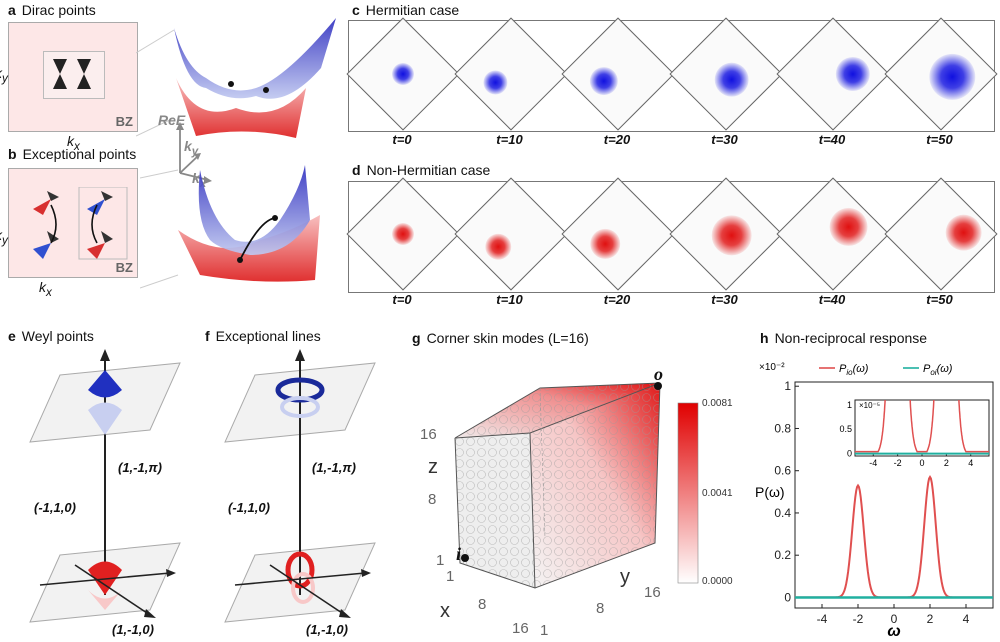 This screenshot has width=1000, height=642. I want to click on brillouin-zone-a: ky kx BZ, so click(69, 87).